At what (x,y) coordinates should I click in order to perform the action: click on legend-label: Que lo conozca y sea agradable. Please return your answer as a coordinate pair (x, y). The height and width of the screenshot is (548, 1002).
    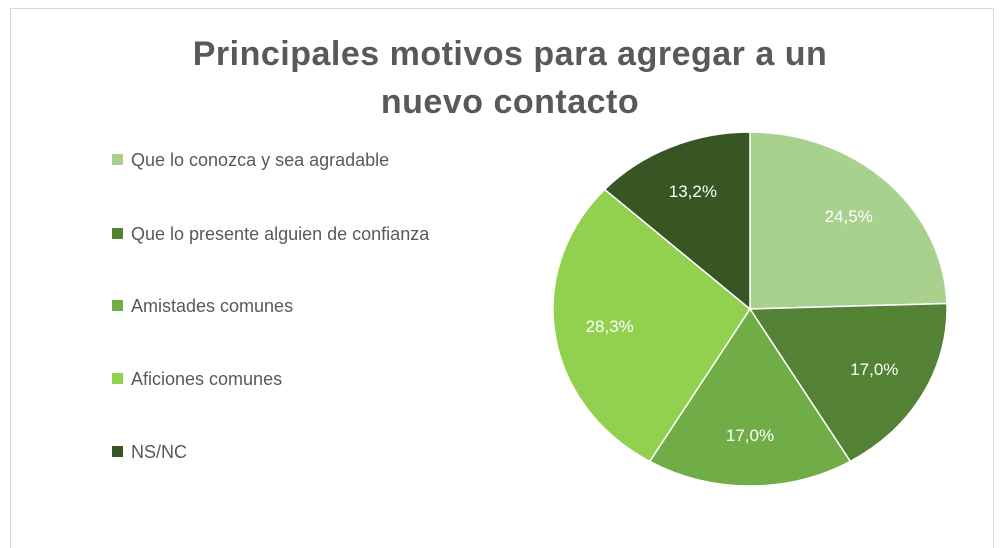
    Looking at the image, I should click on (260, 160).